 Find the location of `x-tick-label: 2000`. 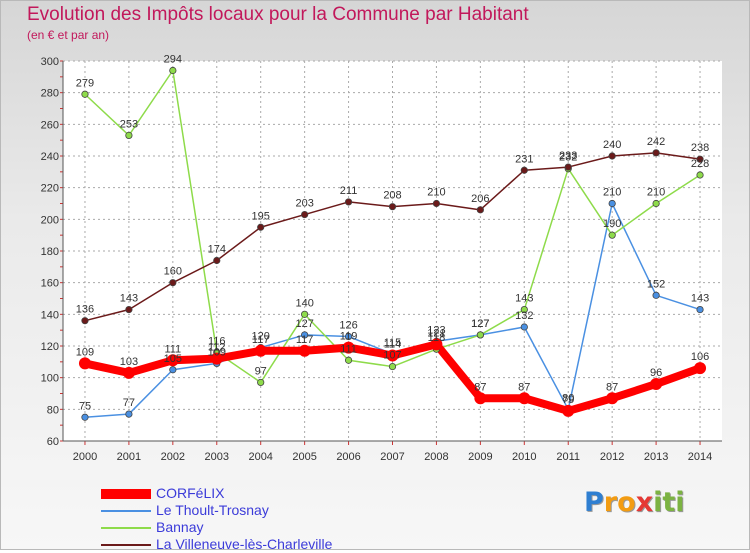

x-tick-label: 2000 is located at coordinates (85, 457).